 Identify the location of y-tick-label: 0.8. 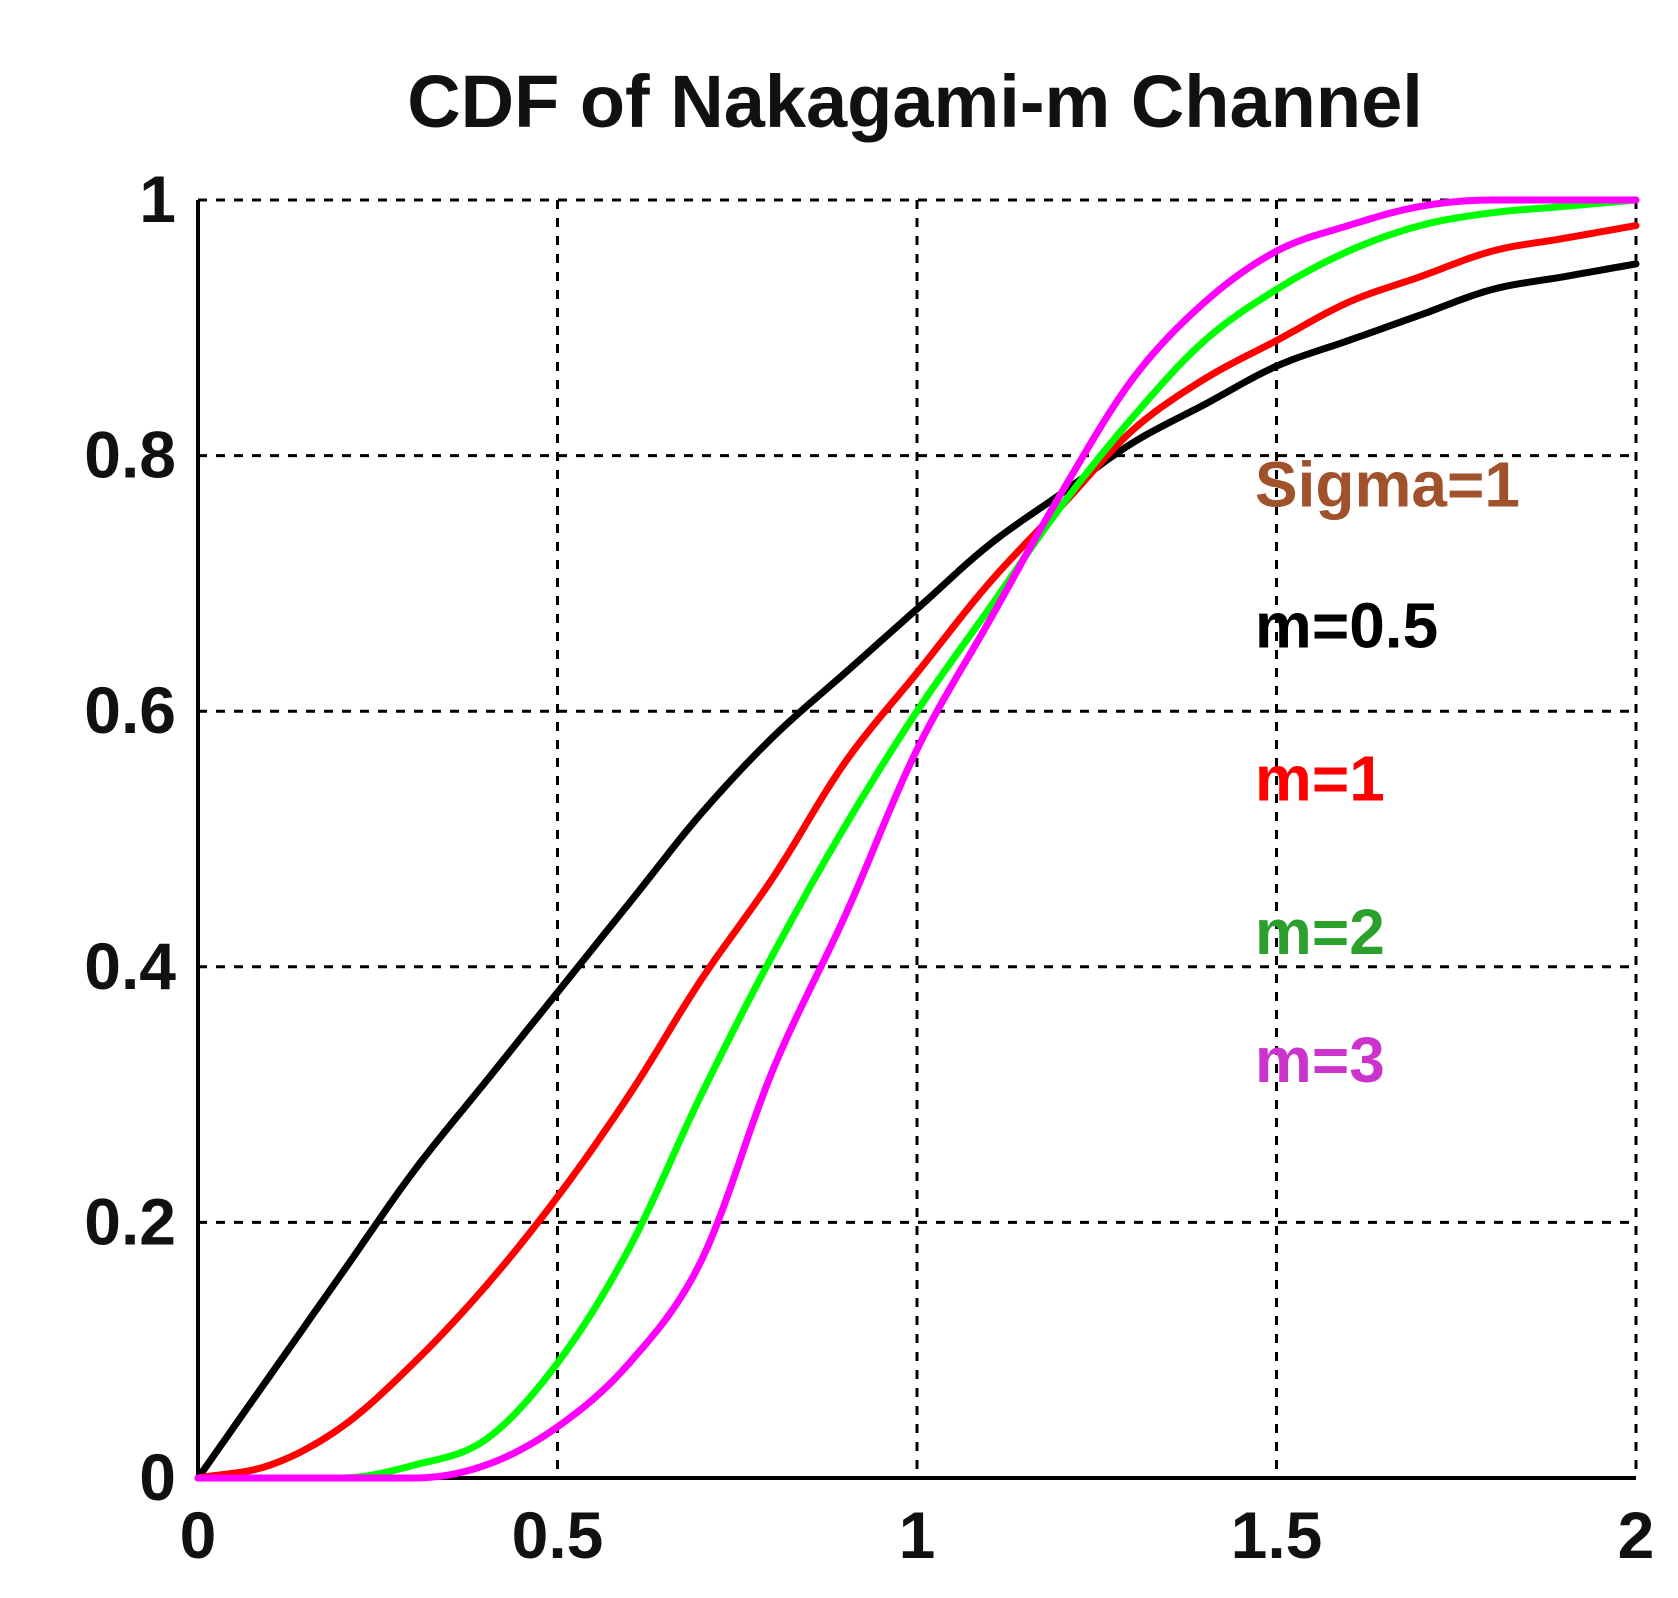
(130, 455).